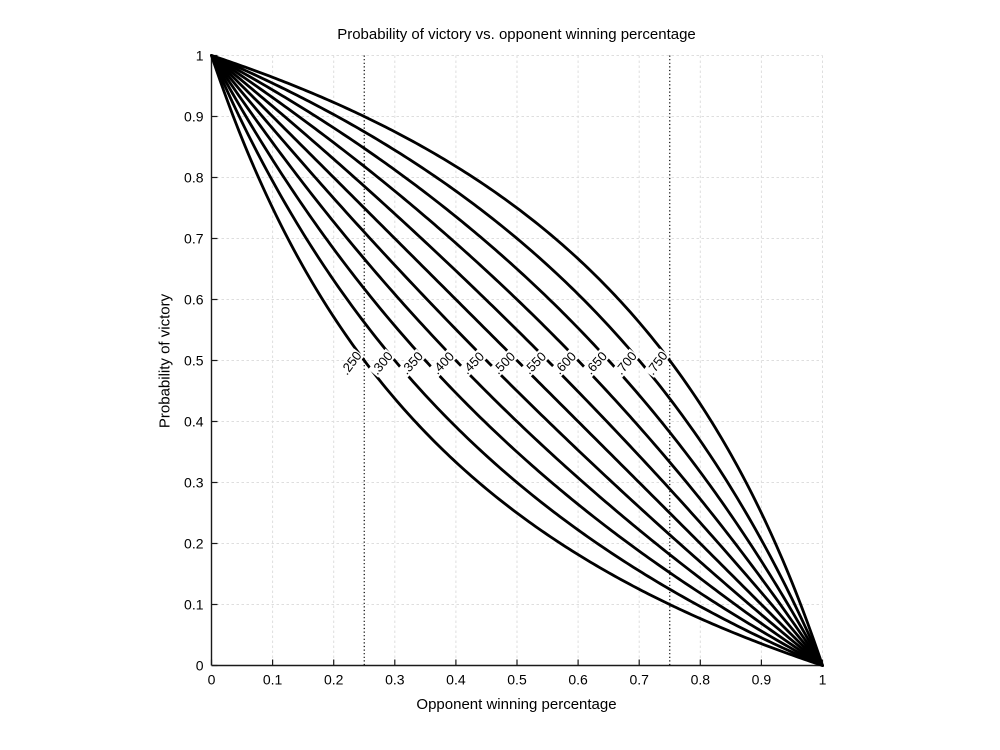  What do you see at coordinates (194, 178) in the screenshot?
I see `y-tick-label: 0.8` at bounding box center [194, 178].